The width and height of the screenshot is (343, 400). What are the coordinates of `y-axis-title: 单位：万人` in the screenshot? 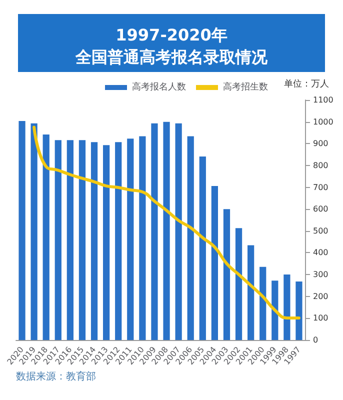 It's located at (306, 84).